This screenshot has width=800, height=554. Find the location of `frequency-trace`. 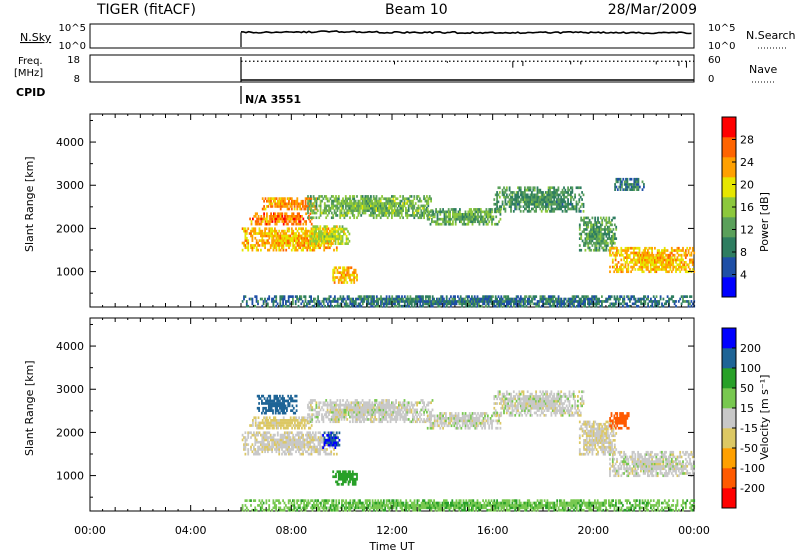

frequency-trace is located at coordinates (467, 69).